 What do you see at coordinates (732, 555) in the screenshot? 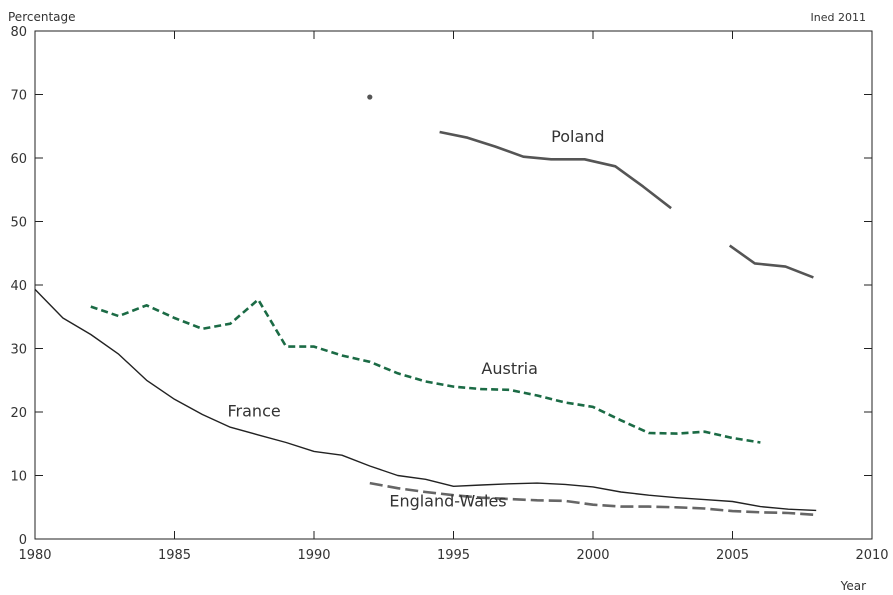
I see `x-tick-label: 2005` at bounding box center [732, 555].